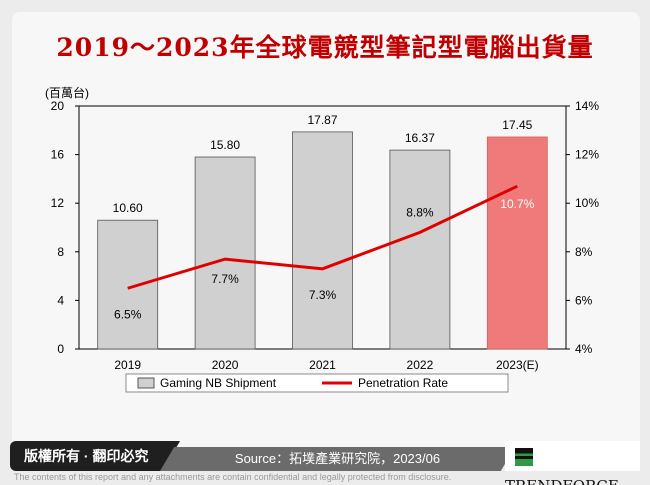 The width and height of the screenshot is (650, 485). What do you see at coordinates (60, 349) in the screenshot?
I see `y-tick-label: 0` at bounding box center [60, 349].